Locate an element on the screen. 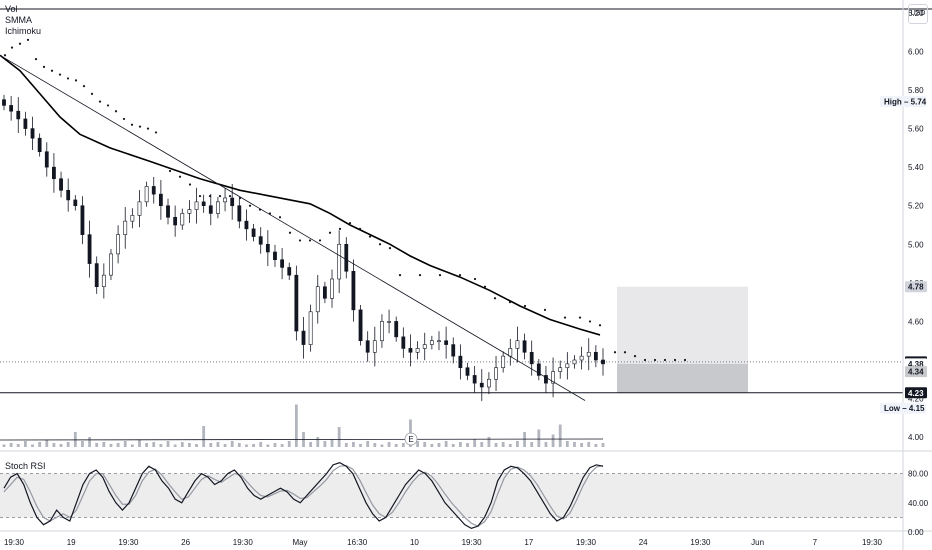 The image size is (932, 550). entry-badge-text: 4.34 is located at coordinates (916, 372).